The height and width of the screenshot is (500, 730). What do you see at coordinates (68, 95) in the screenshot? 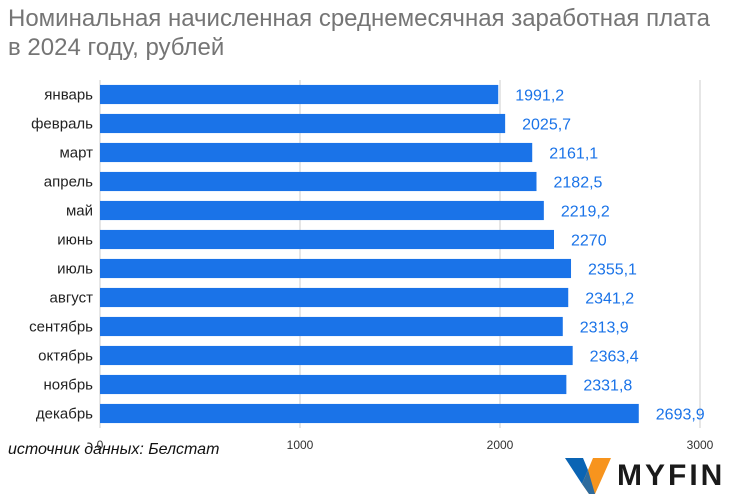
I see `category-label: январь` at bounding box center [68, 95].